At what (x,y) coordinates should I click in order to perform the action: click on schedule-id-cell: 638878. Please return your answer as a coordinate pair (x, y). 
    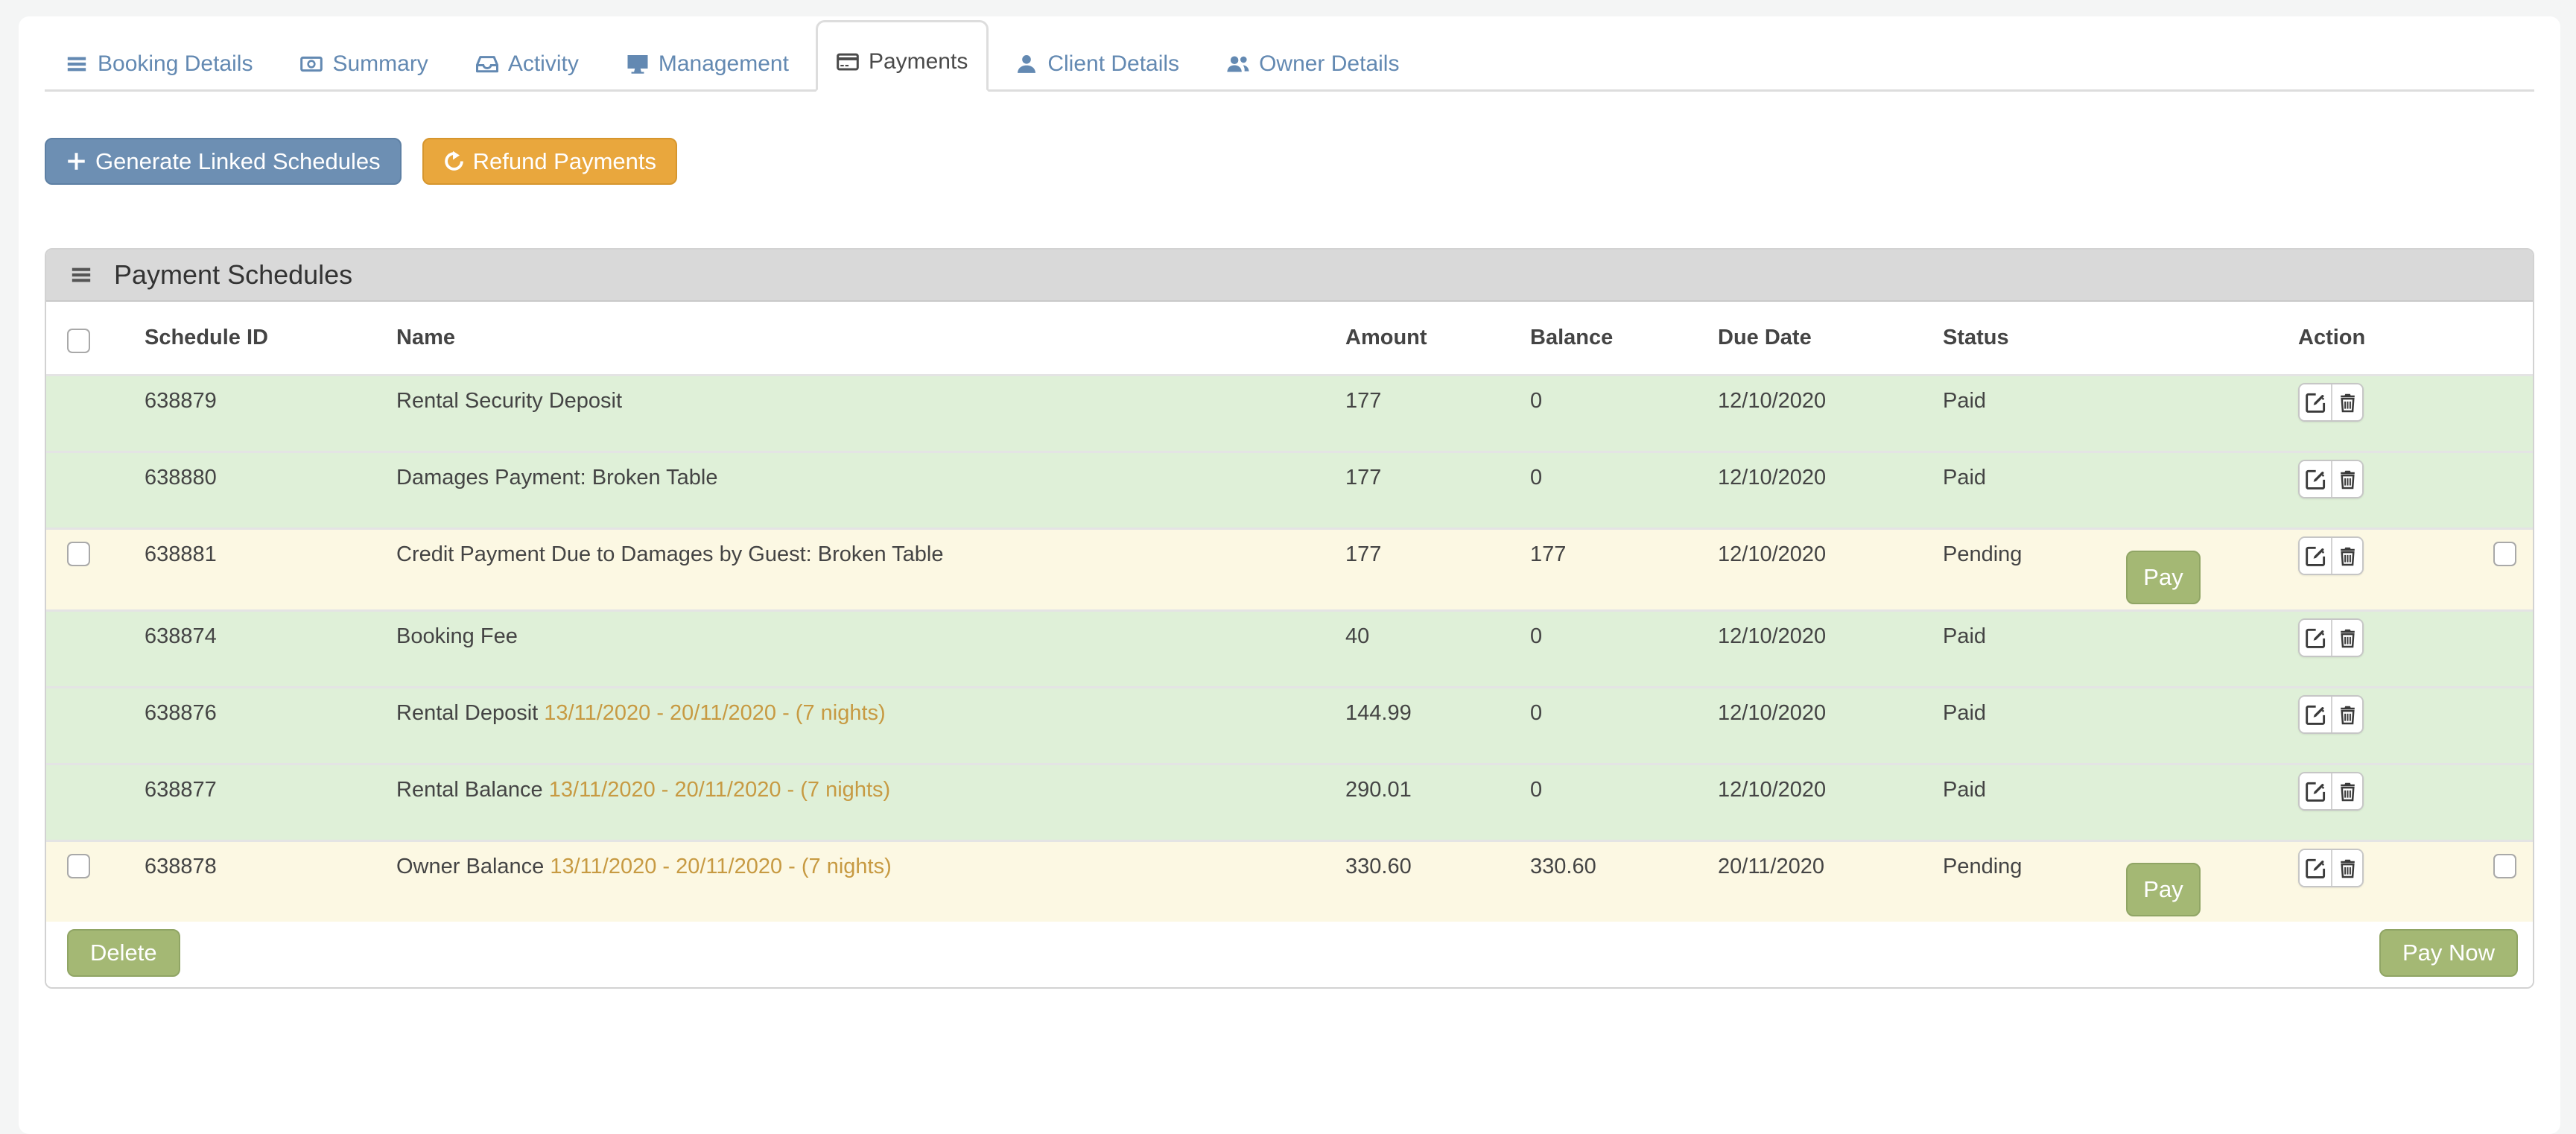
    Looking at the image, I should click on (181, 866).